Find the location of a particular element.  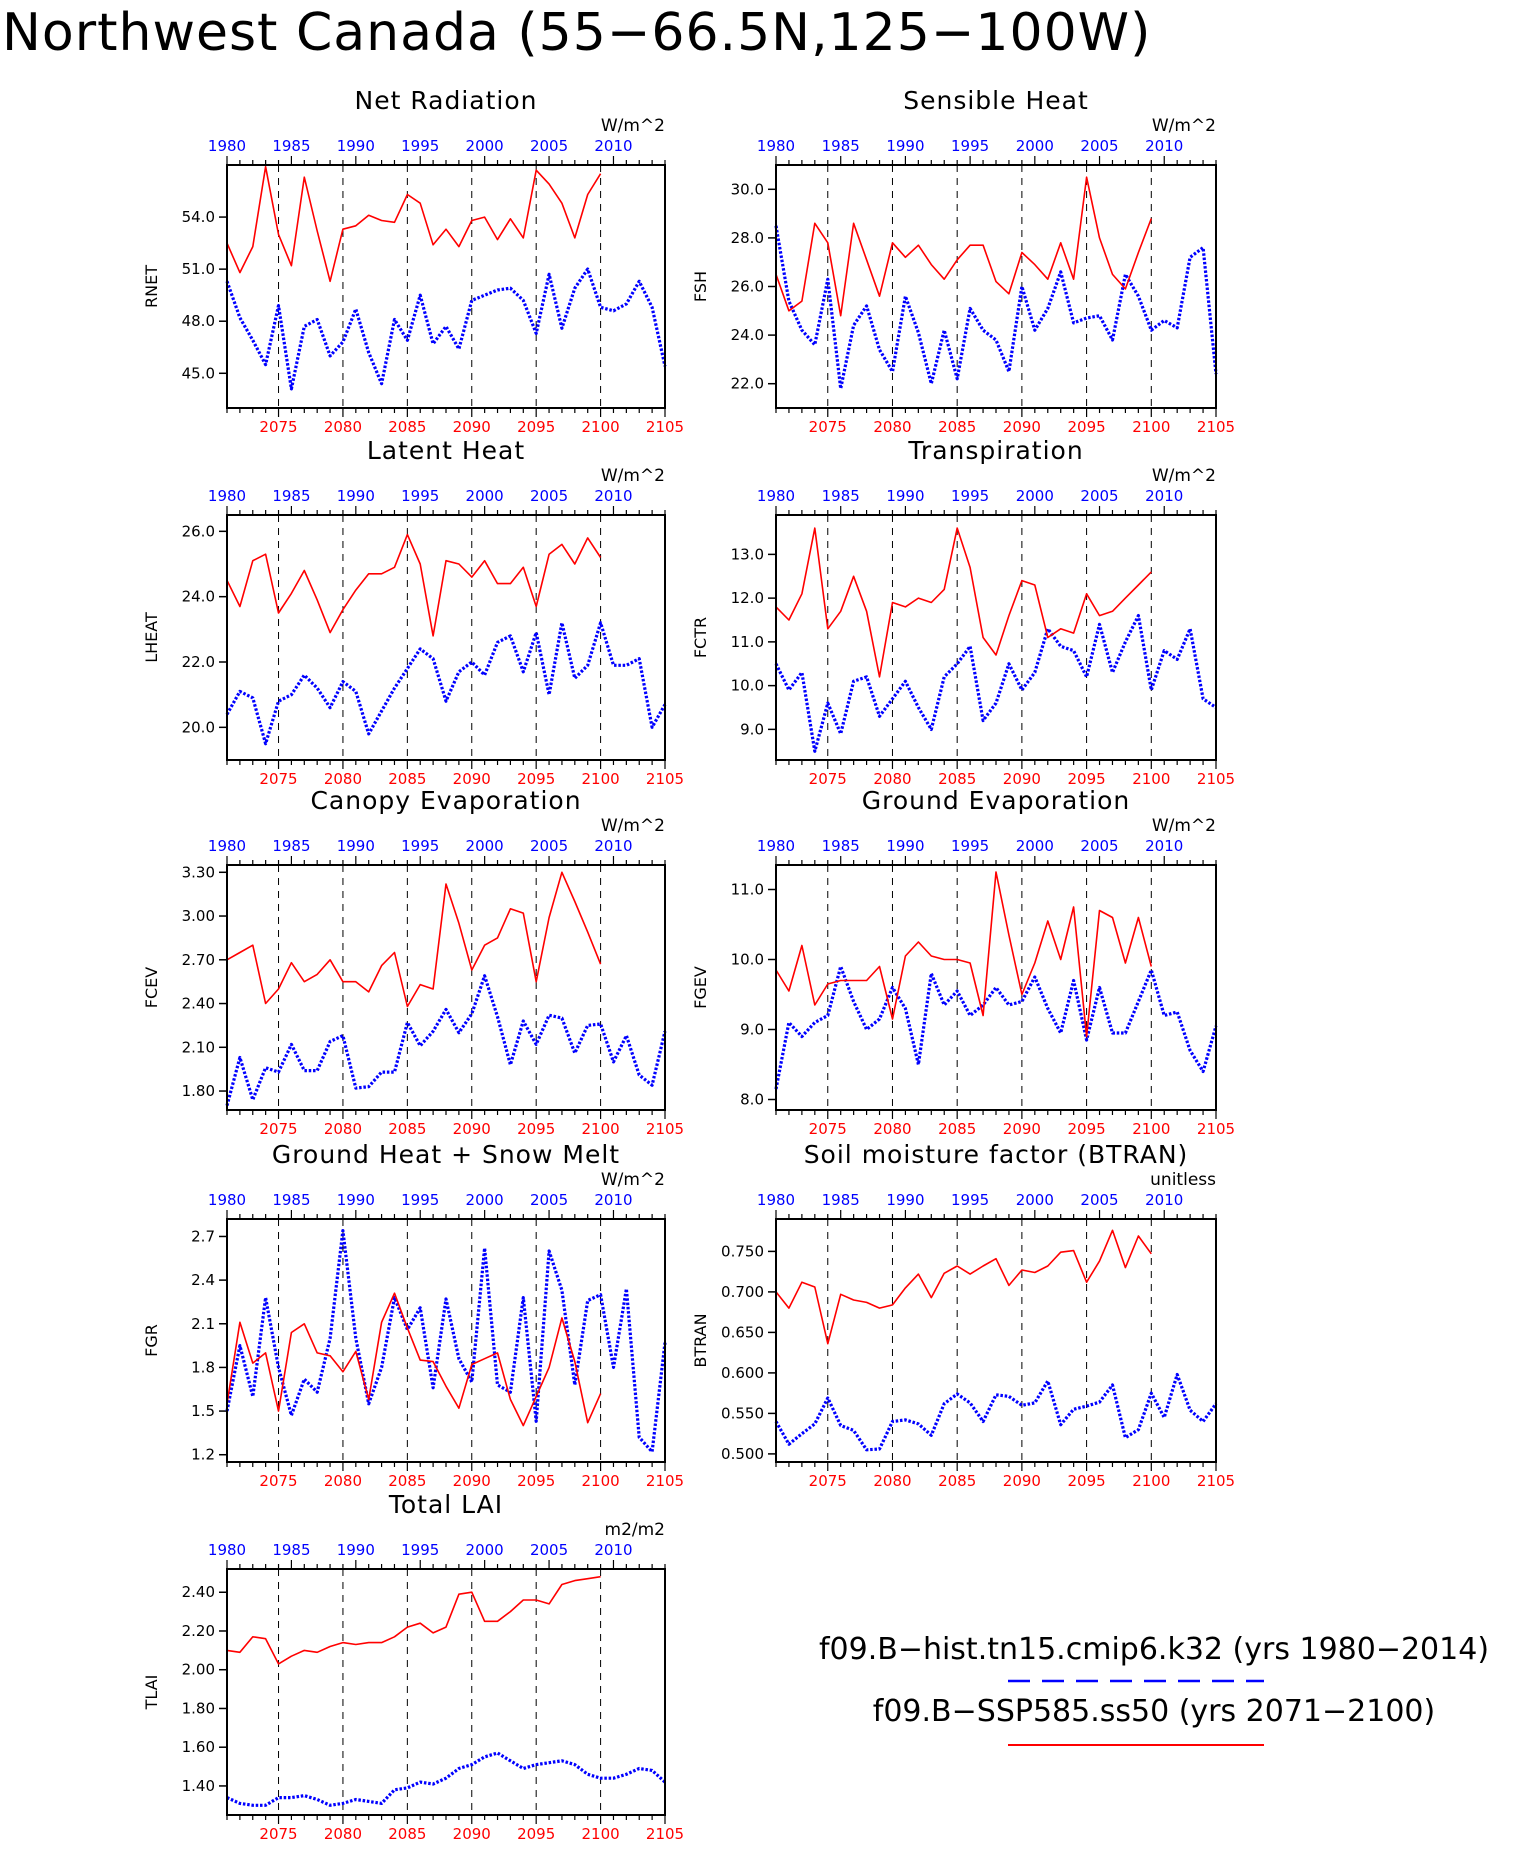

y-tick-label: 22.0 is located at coordinates (198, 662).